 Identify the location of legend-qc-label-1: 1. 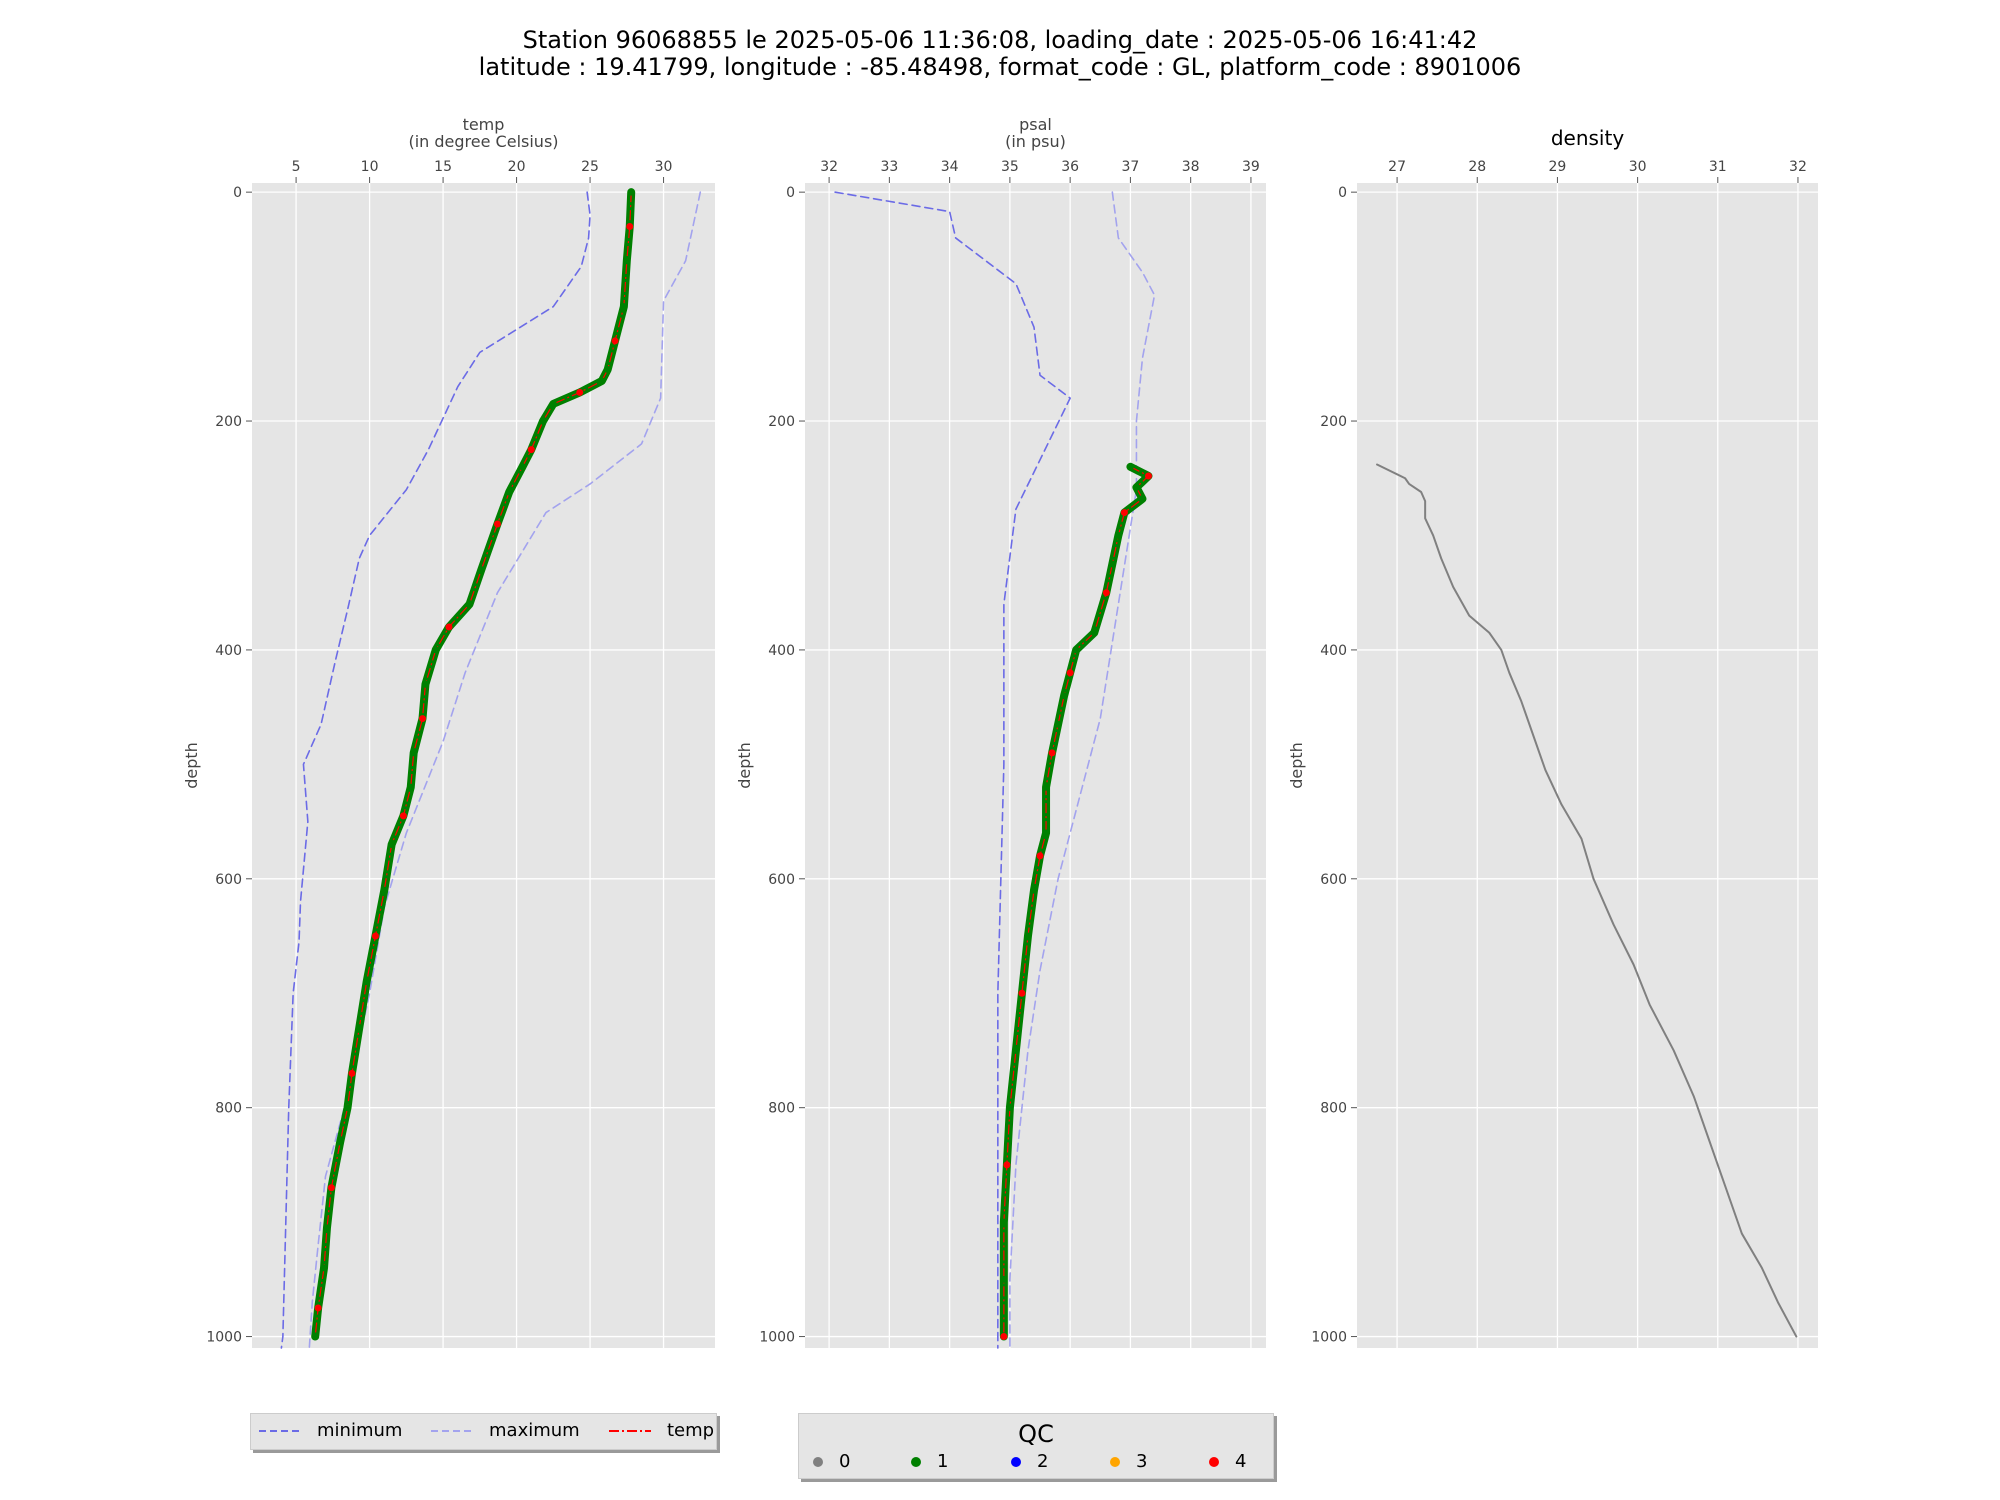
(943, 1461).